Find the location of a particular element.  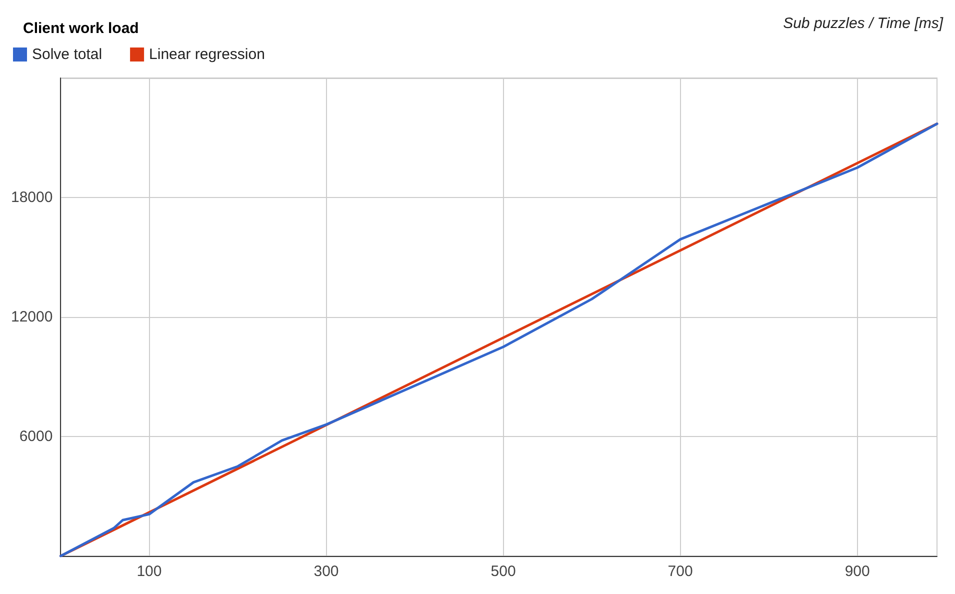

y-tick-label: 18000 is located at coordinates (31, 197).